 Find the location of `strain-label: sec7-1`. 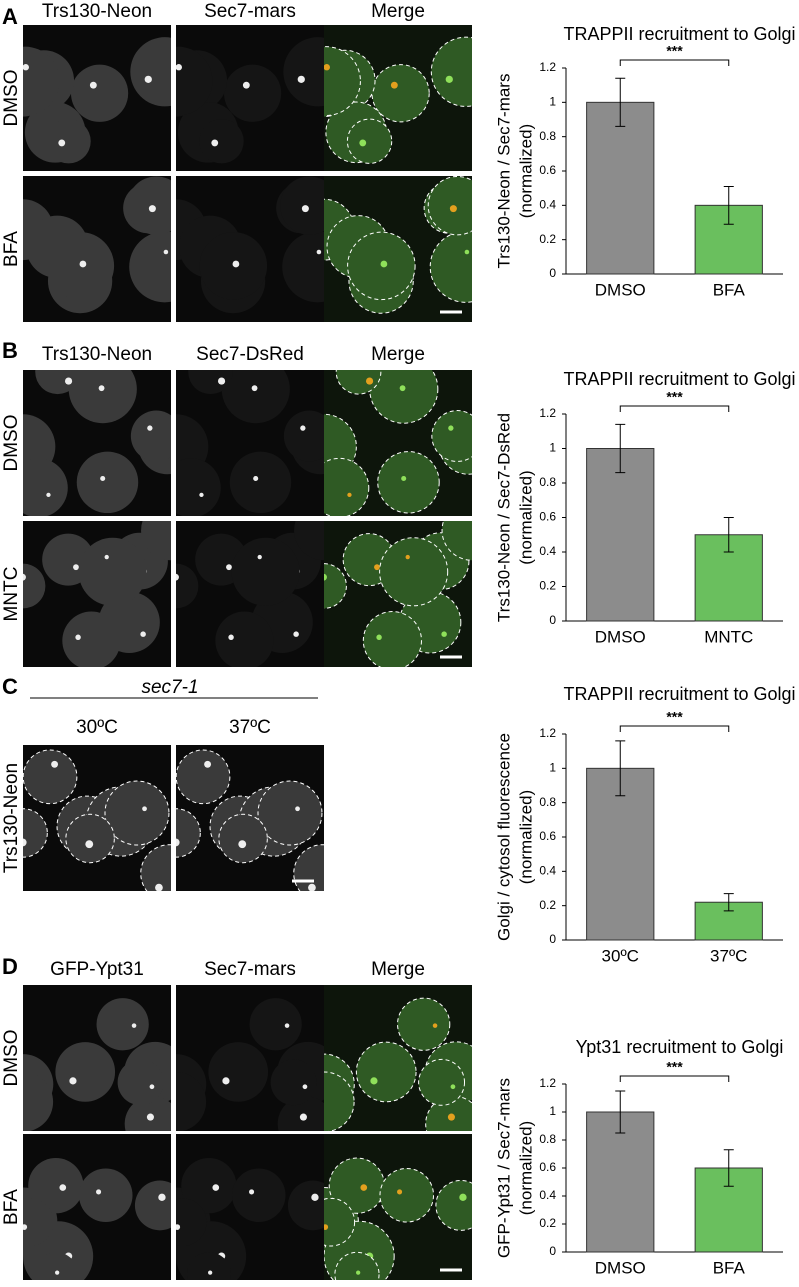

strain-label: sec7-1 is located at coordinates (169, 687).